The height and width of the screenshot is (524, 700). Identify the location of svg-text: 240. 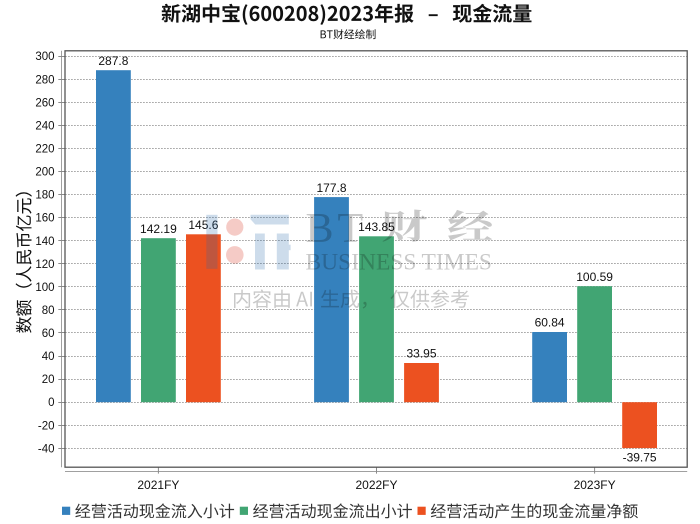
(44, 126).